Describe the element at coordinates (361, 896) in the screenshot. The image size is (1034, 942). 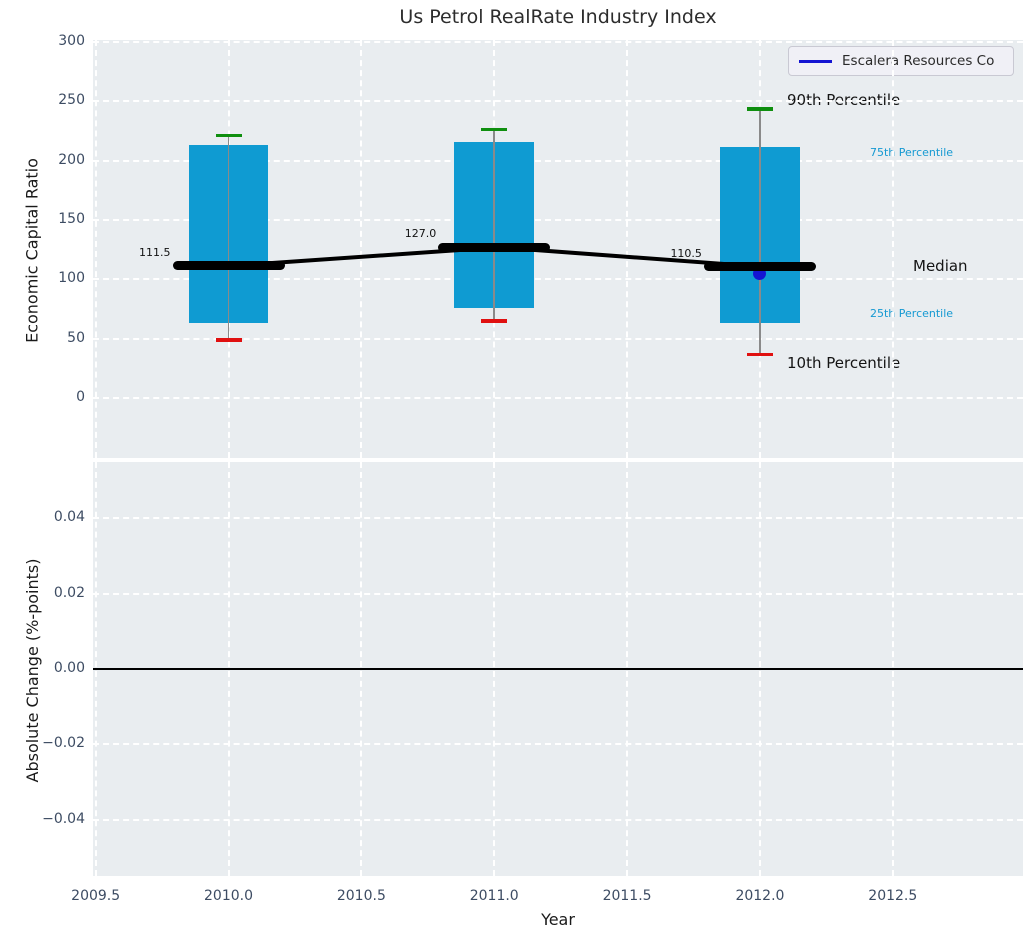
I see `x-tick-label: 2010.5` at that location.